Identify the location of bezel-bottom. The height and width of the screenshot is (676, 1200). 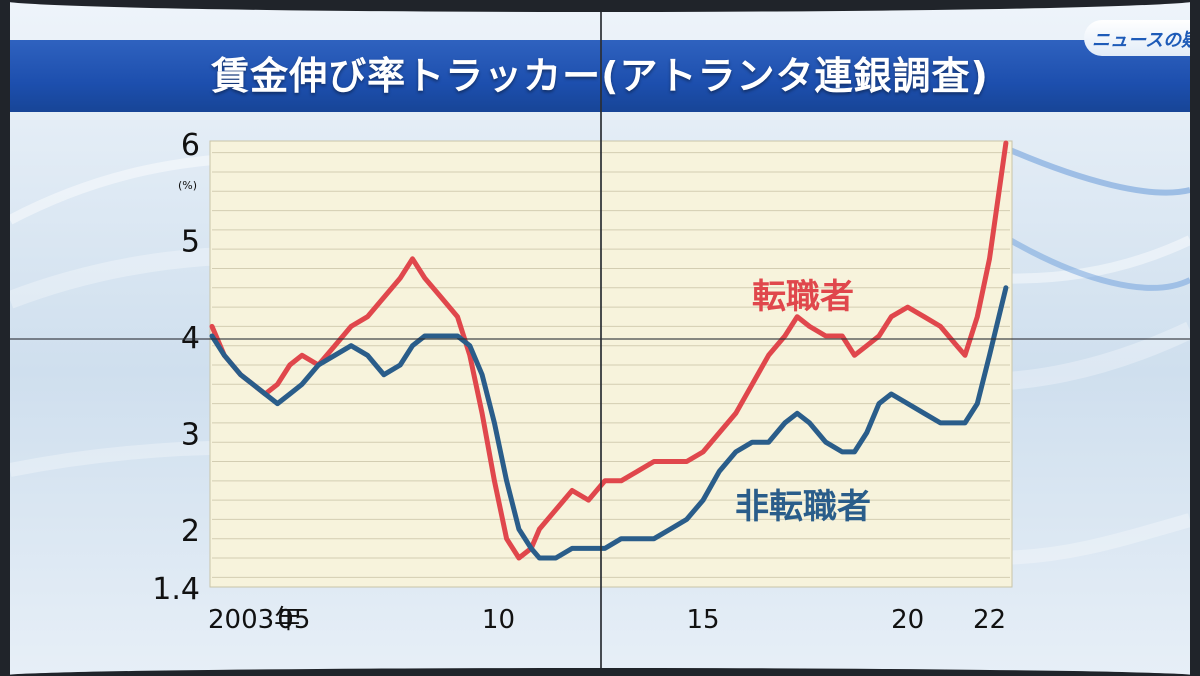
(600, 672).